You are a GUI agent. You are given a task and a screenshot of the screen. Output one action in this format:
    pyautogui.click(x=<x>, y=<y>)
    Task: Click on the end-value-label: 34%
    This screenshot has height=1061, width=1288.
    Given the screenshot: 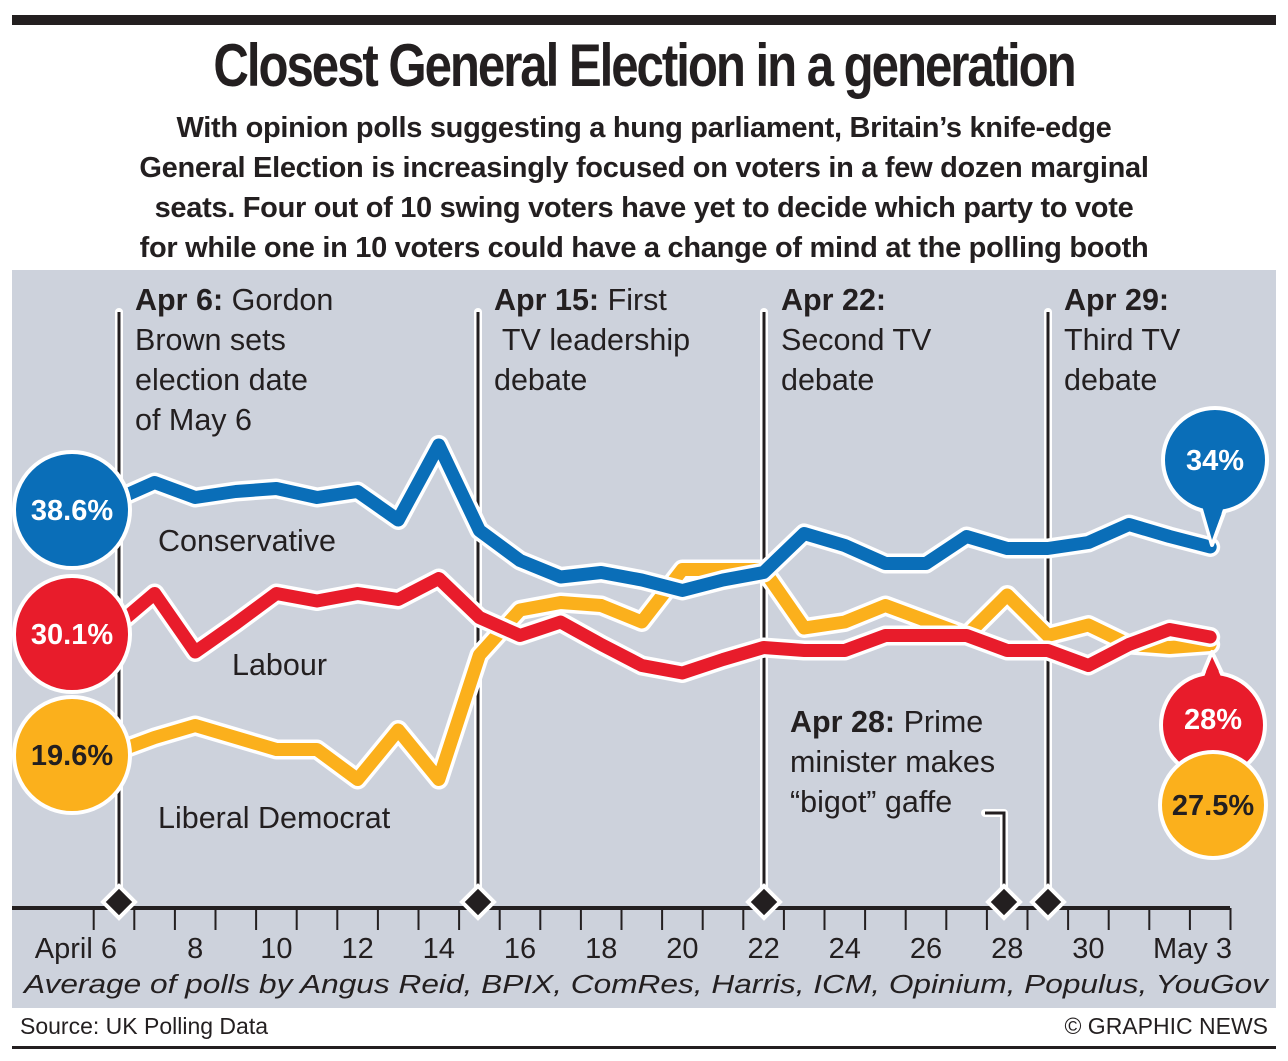 What is the action you would take?
    pyautogui.click(x=1215, y=461)
    